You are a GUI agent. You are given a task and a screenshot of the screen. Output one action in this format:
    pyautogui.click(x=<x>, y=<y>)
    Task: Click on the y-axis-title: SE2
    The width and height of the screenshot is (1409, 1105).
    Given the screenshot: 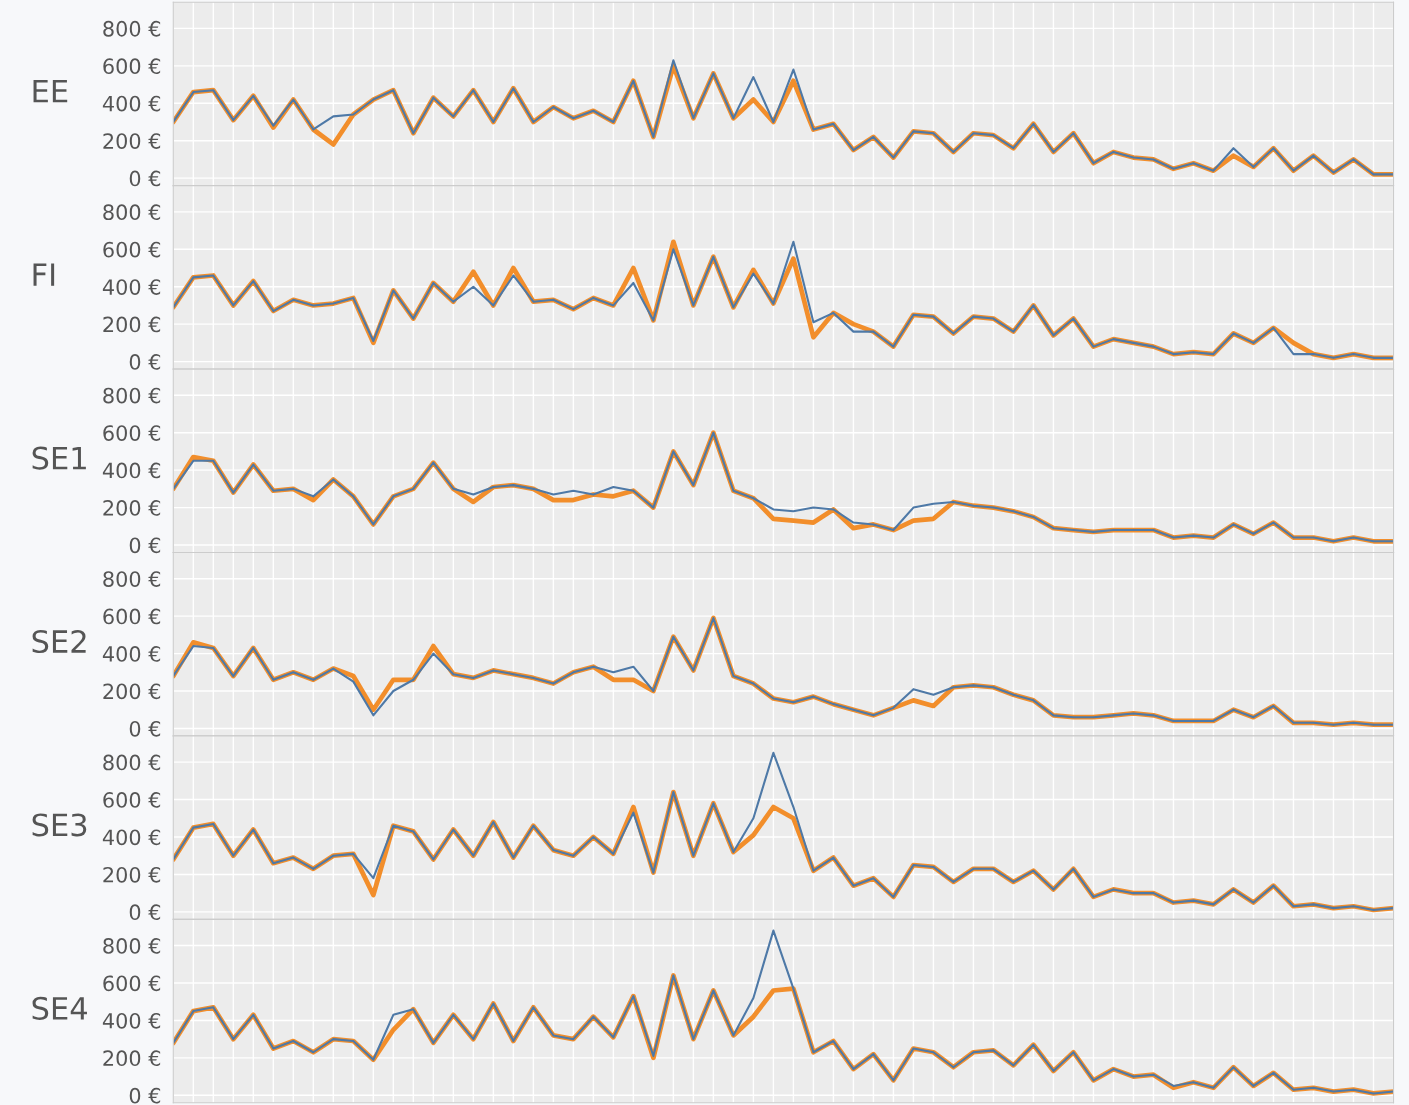 What is the action you would take?
    pyautogui.click(x=59, y=641)
    